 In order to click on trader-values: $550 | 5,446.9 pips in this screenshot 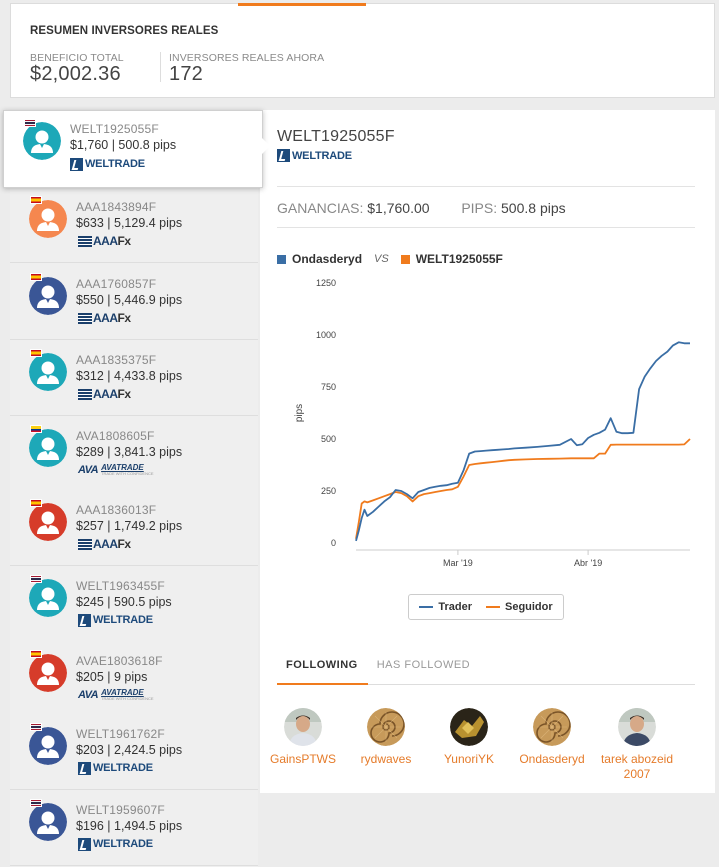, I will do `click(129, 300)`.